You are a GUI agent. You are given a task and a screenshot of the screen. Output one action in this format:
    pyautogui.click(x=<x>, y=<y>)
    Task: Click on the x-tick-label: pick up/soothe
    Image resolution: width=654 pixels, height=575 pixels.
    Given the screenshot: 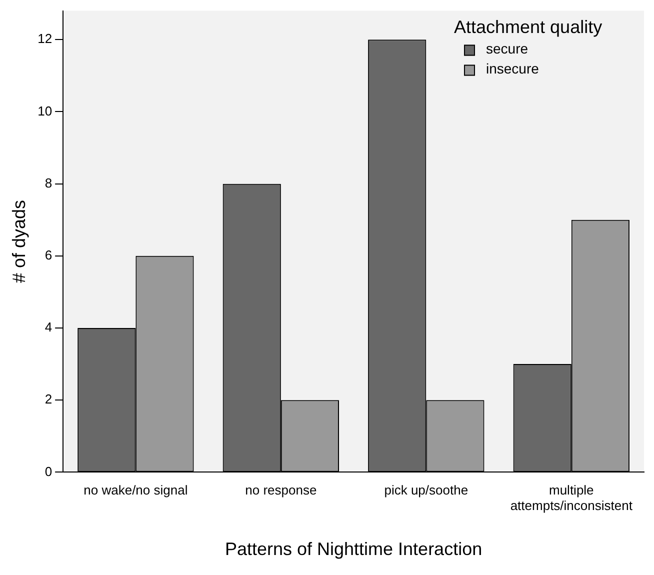 What is the action you would take?
    pyautogui.click(x=426, y=490)
    